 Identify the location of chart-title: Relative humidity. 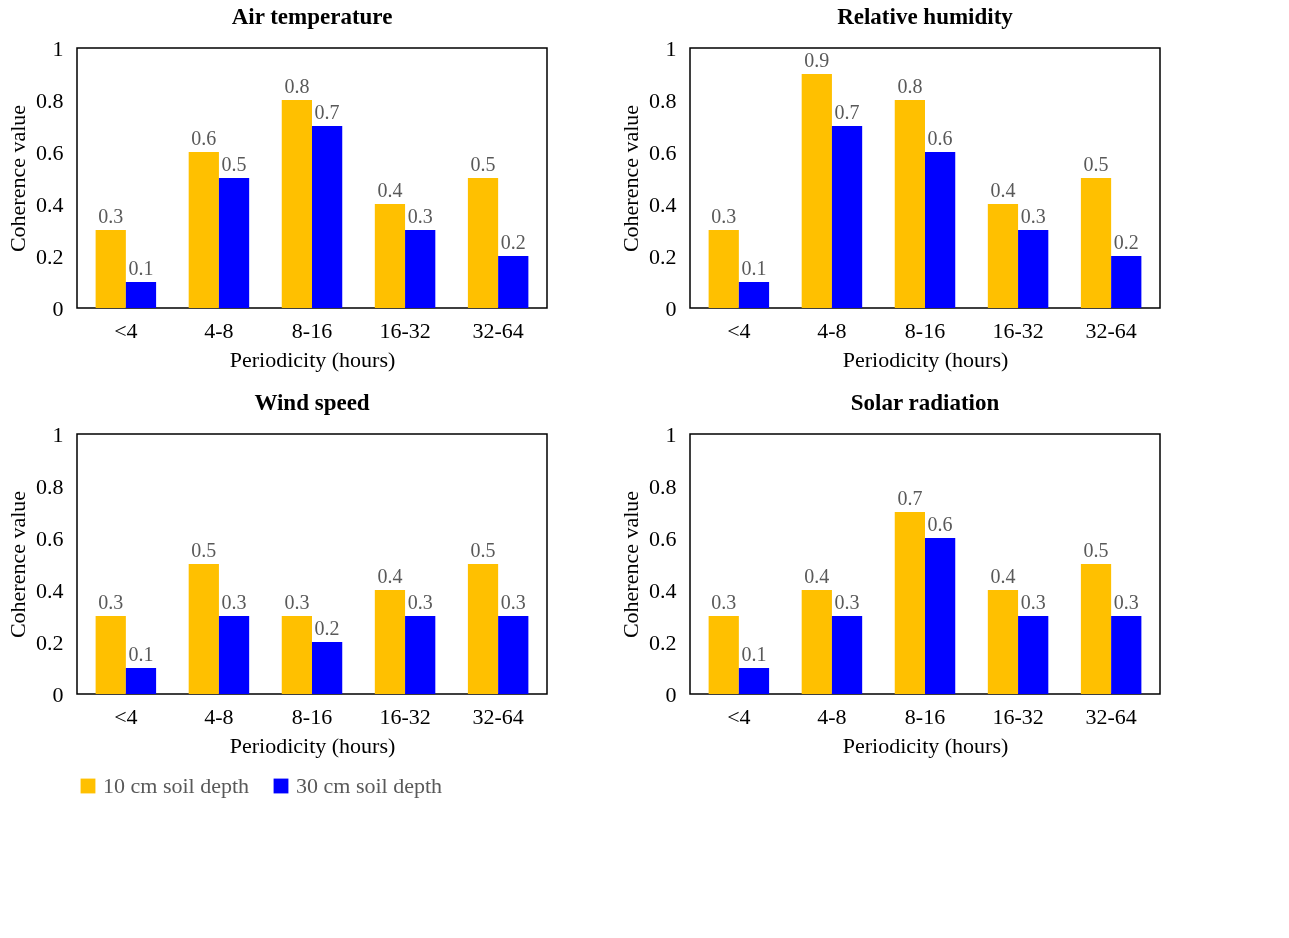
(925, 16).